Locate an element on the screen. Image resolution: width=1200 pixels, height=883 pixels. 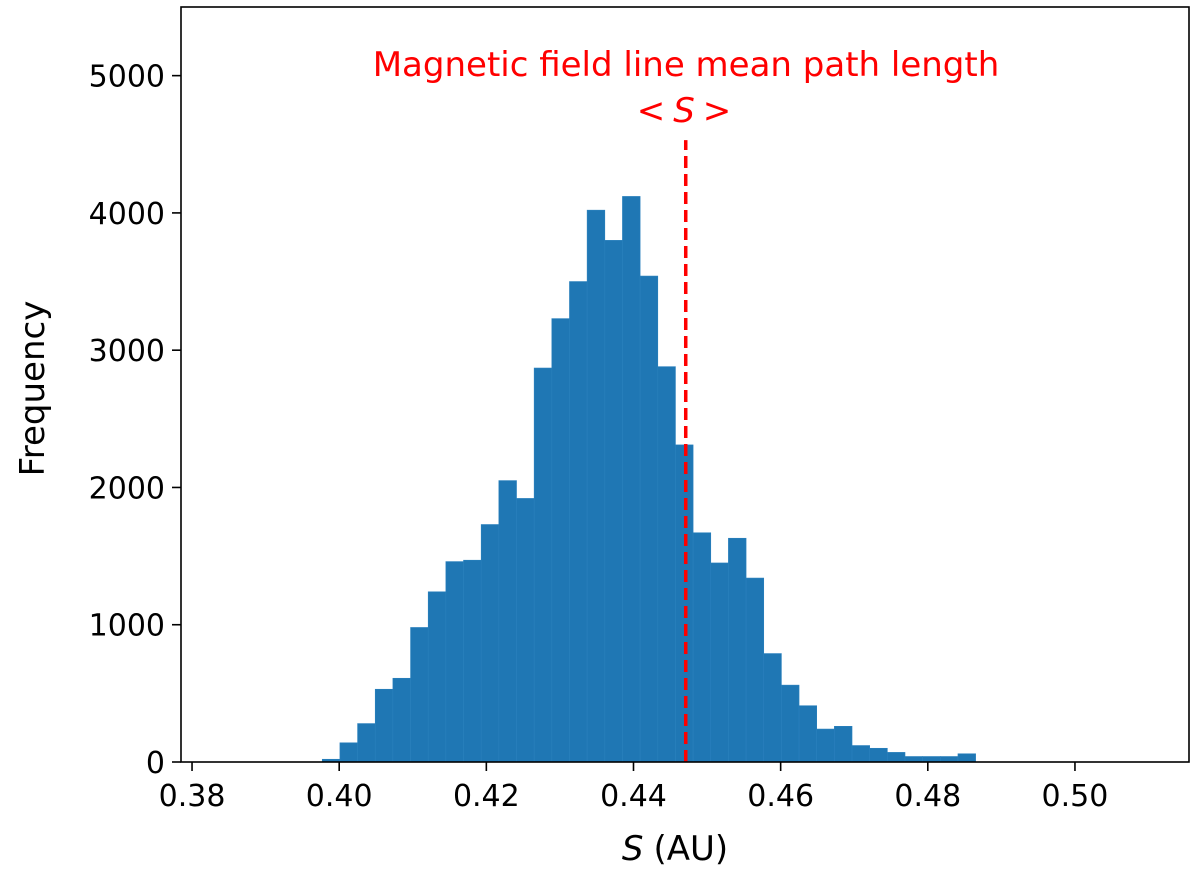
y-tick-label: 0 is located at coordinates (155, 763).